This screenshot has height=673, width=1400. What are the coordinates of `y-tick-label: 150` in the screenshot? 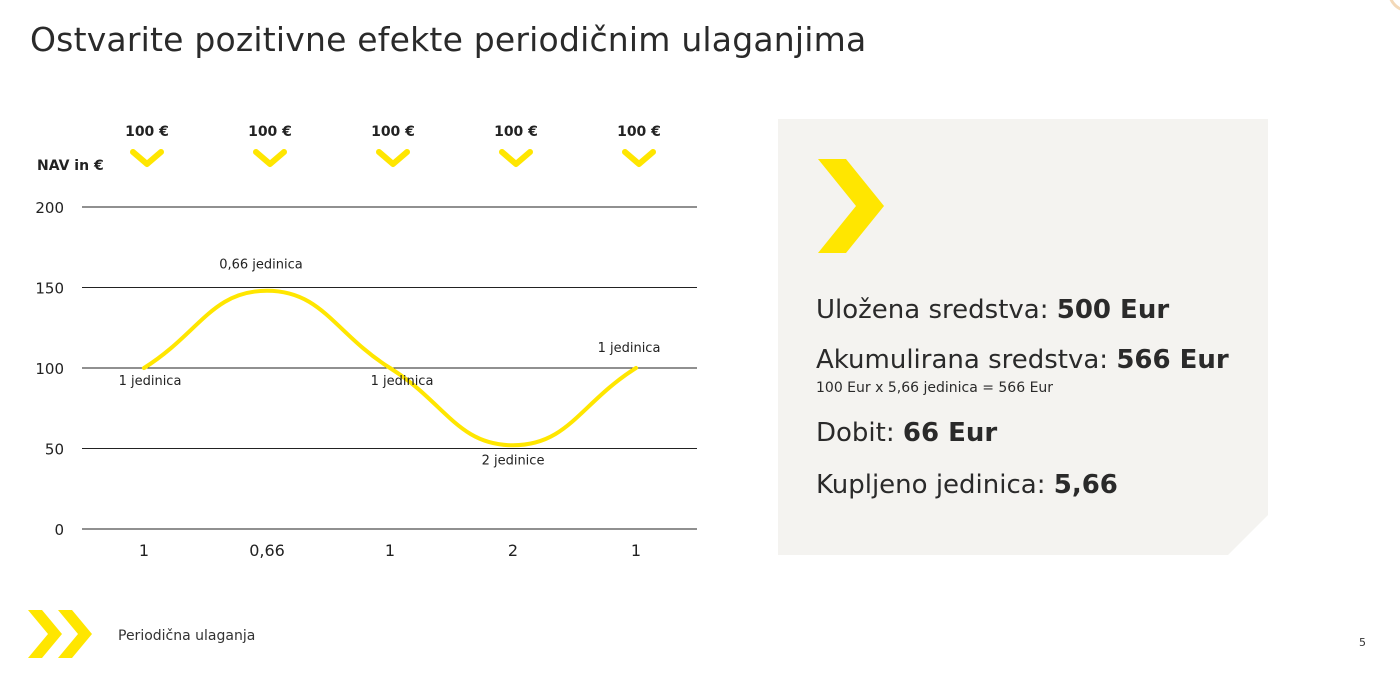 It's located at (49, 289).